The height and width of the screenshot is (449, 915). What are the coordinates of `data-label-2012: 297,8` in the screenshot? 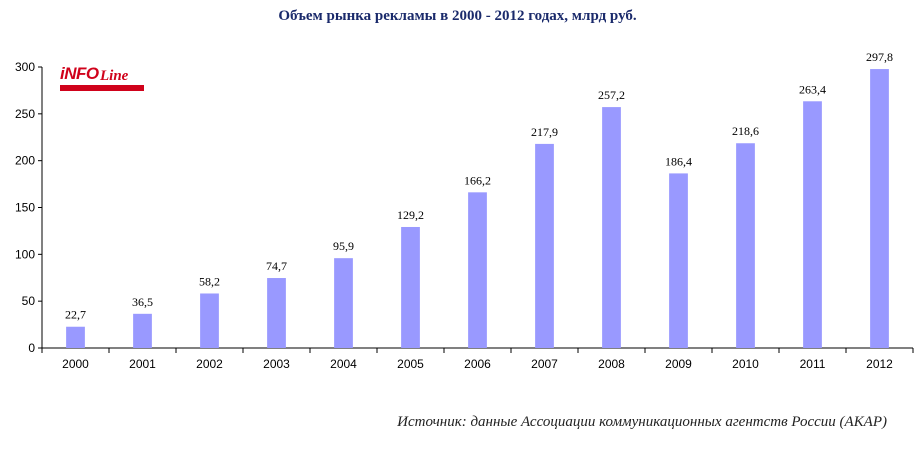 It's located at (879, 57).